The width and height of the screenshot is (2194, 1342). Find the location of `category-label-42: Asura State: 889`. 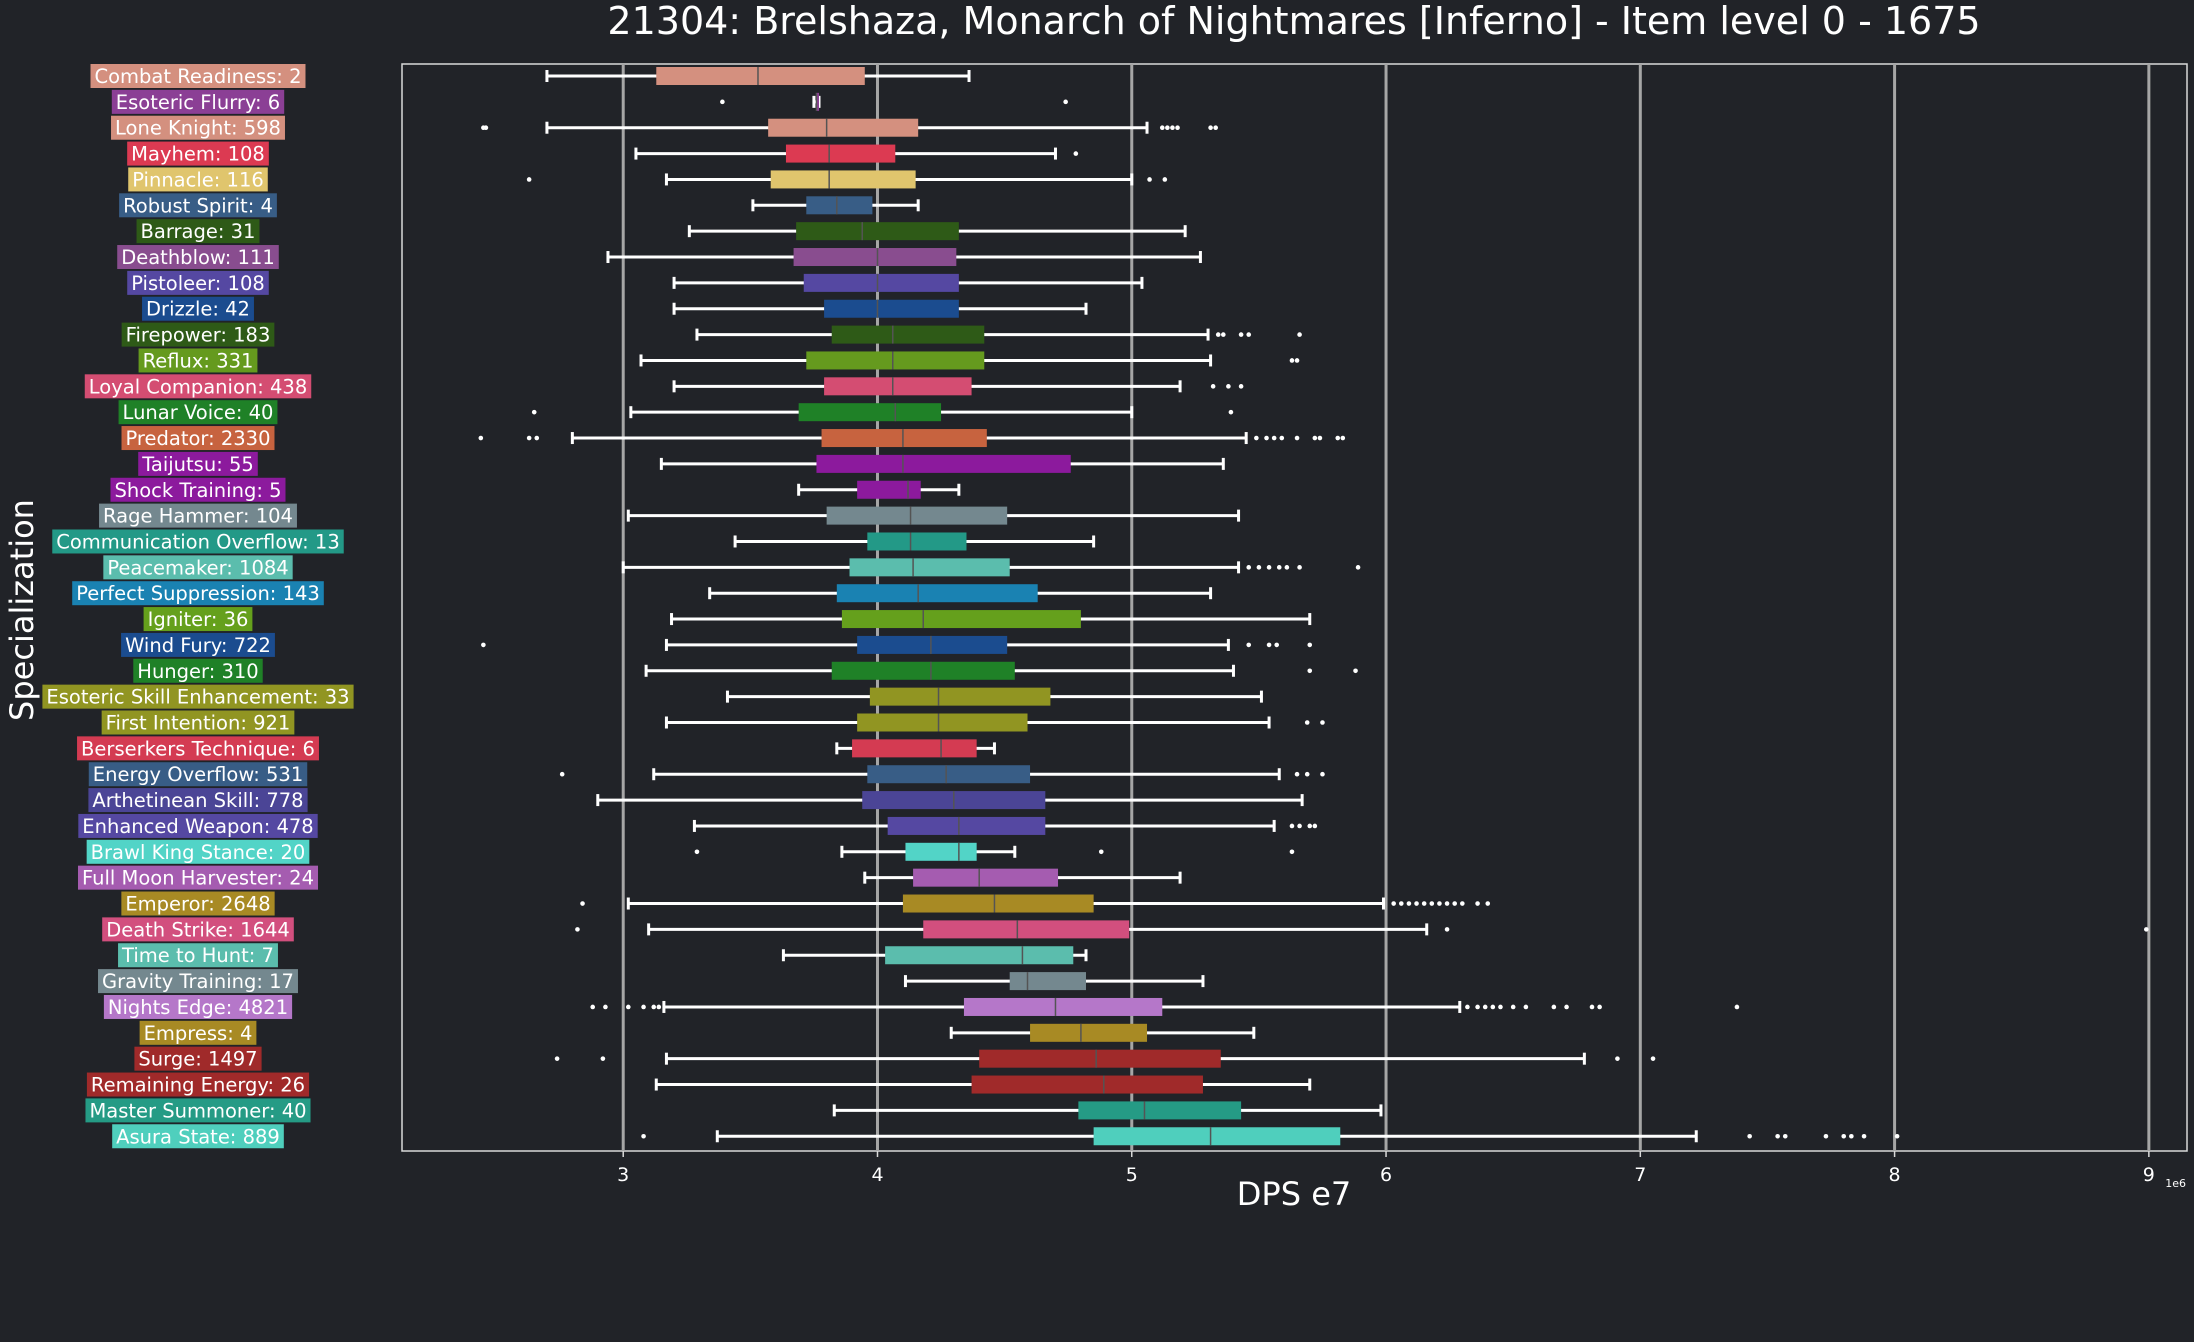

category-label-42: Asura State: 889 is located at coordinates (198, 1136).